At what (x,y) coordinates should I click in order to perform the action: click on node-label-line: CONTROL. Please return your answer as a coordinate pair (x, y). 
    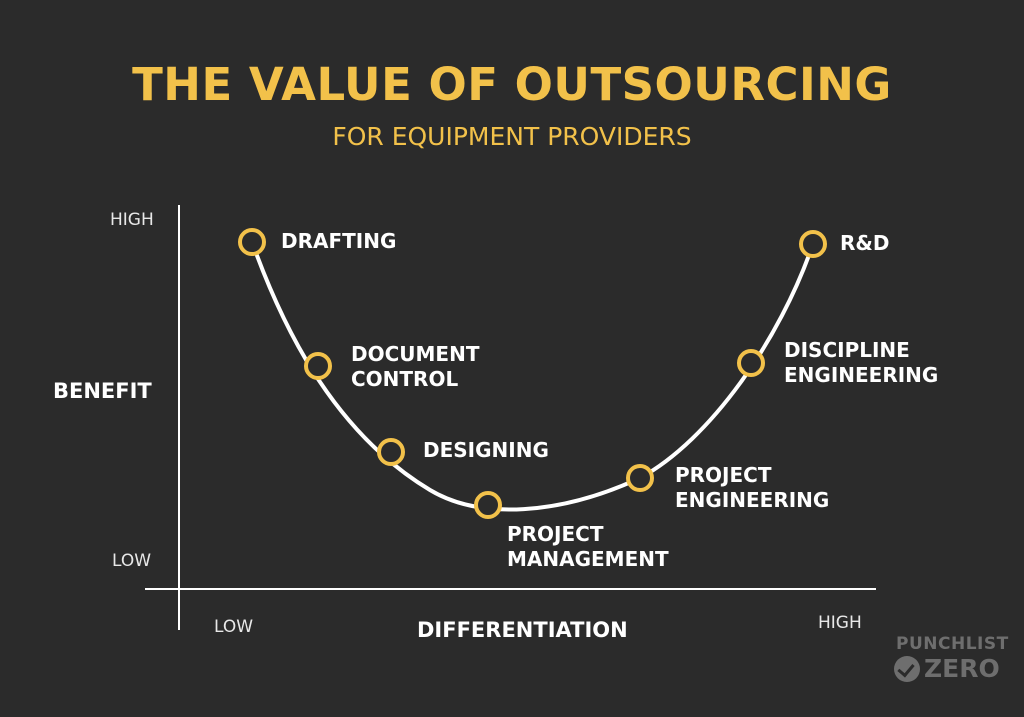
    Looking at the image, I should click on (405, 379).